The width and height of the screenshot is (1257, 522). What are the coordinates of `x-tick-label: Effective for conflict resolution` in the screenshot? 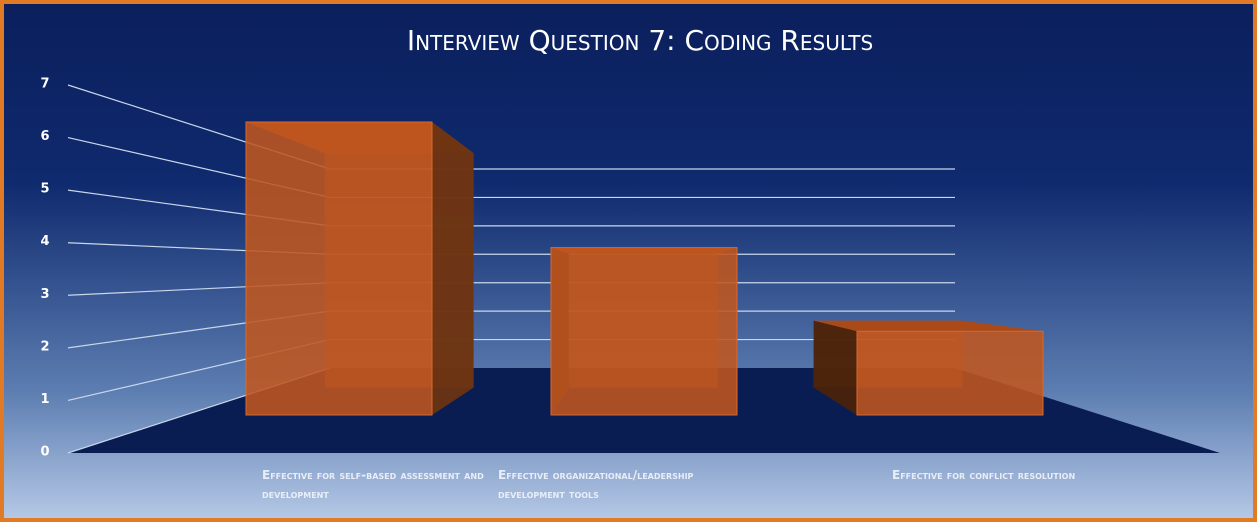 It's located at (983, 475).